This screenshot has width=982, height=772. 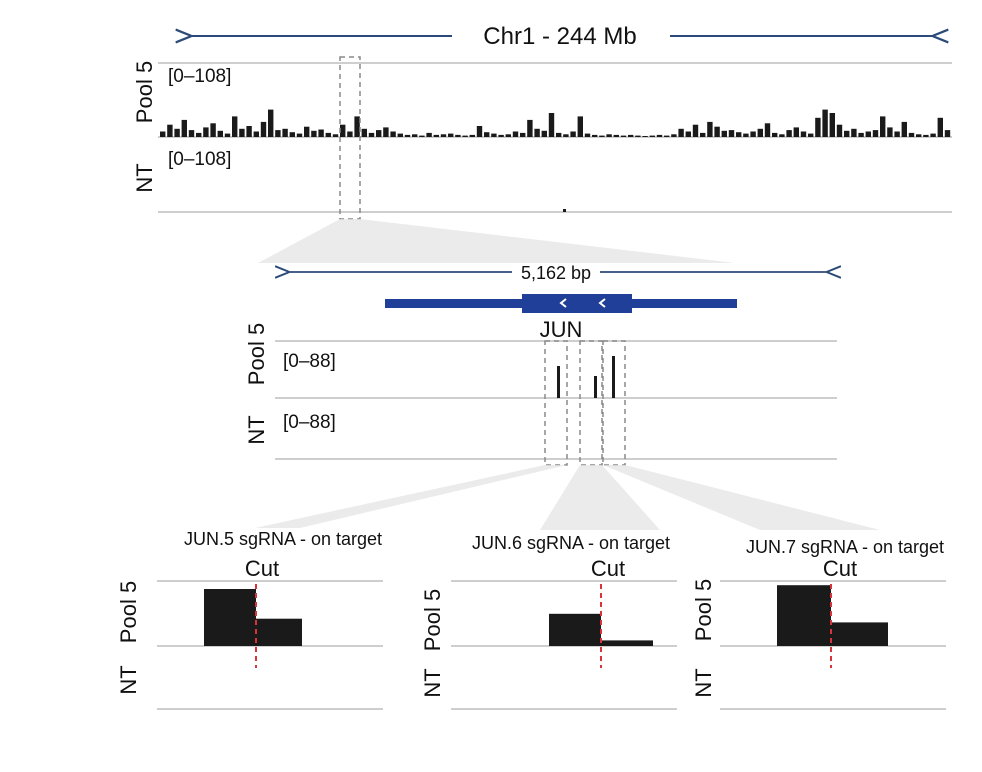 What do you see at coordinates (741, 497) in the screenshot?
I see `zoom-funnel-jun7` at bounding box center [741, 497].